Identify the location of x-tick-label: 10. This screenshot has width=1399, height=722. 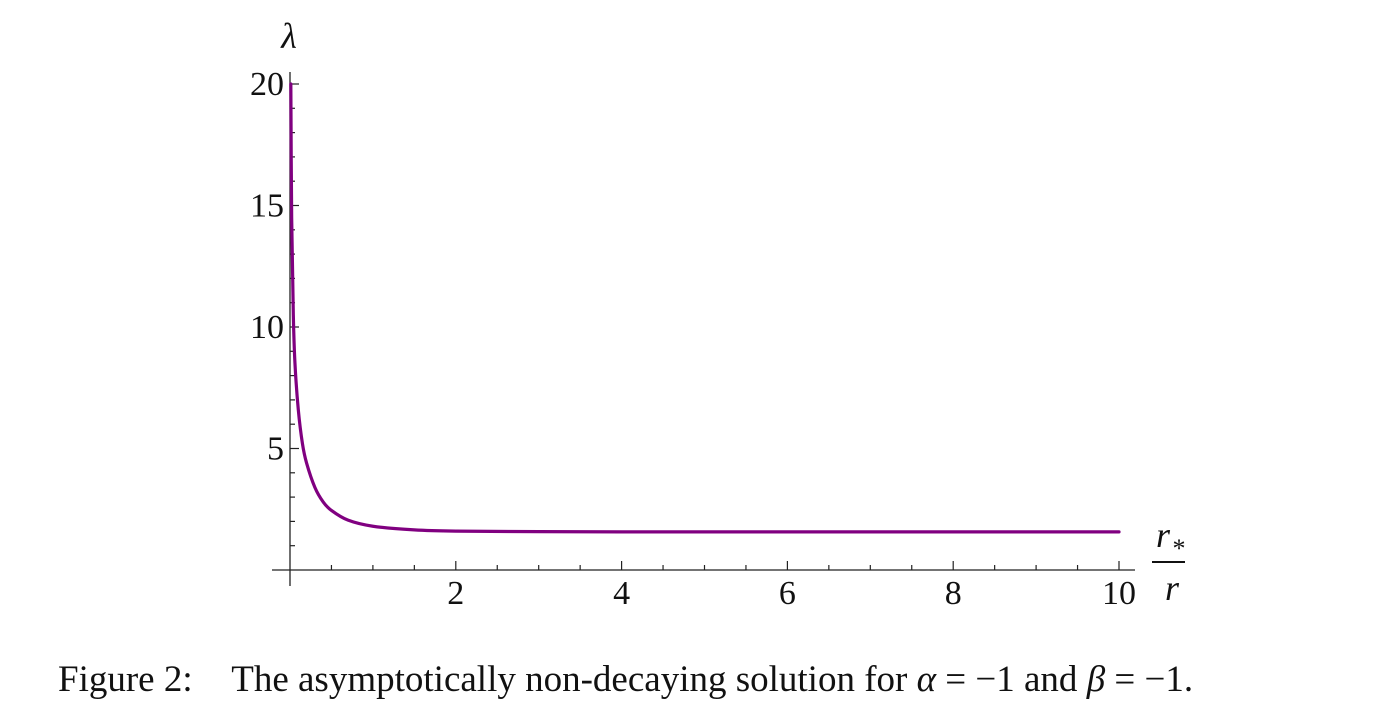
(1119, 593).